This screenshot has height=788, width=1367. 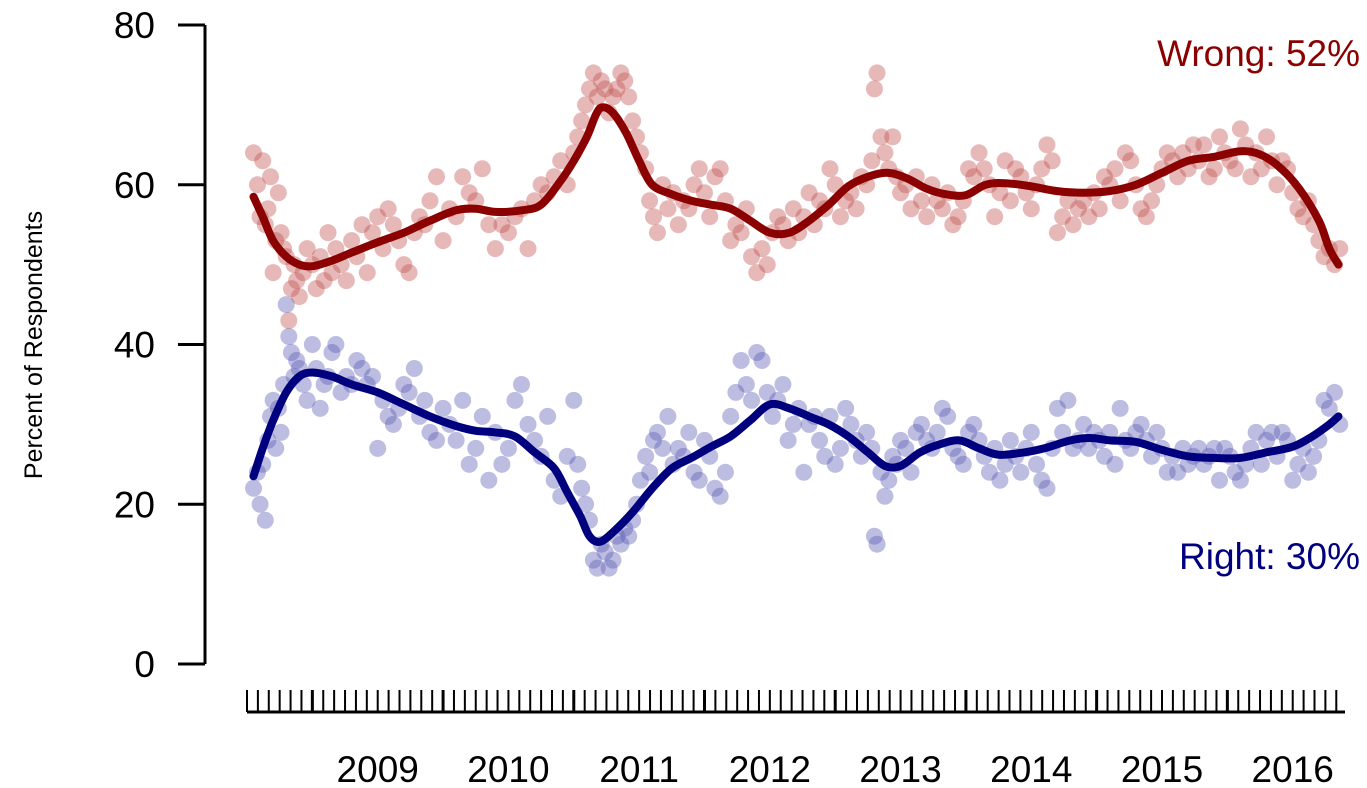 I want to click on x-tick-label: 2010, so click(x=508, y=768).